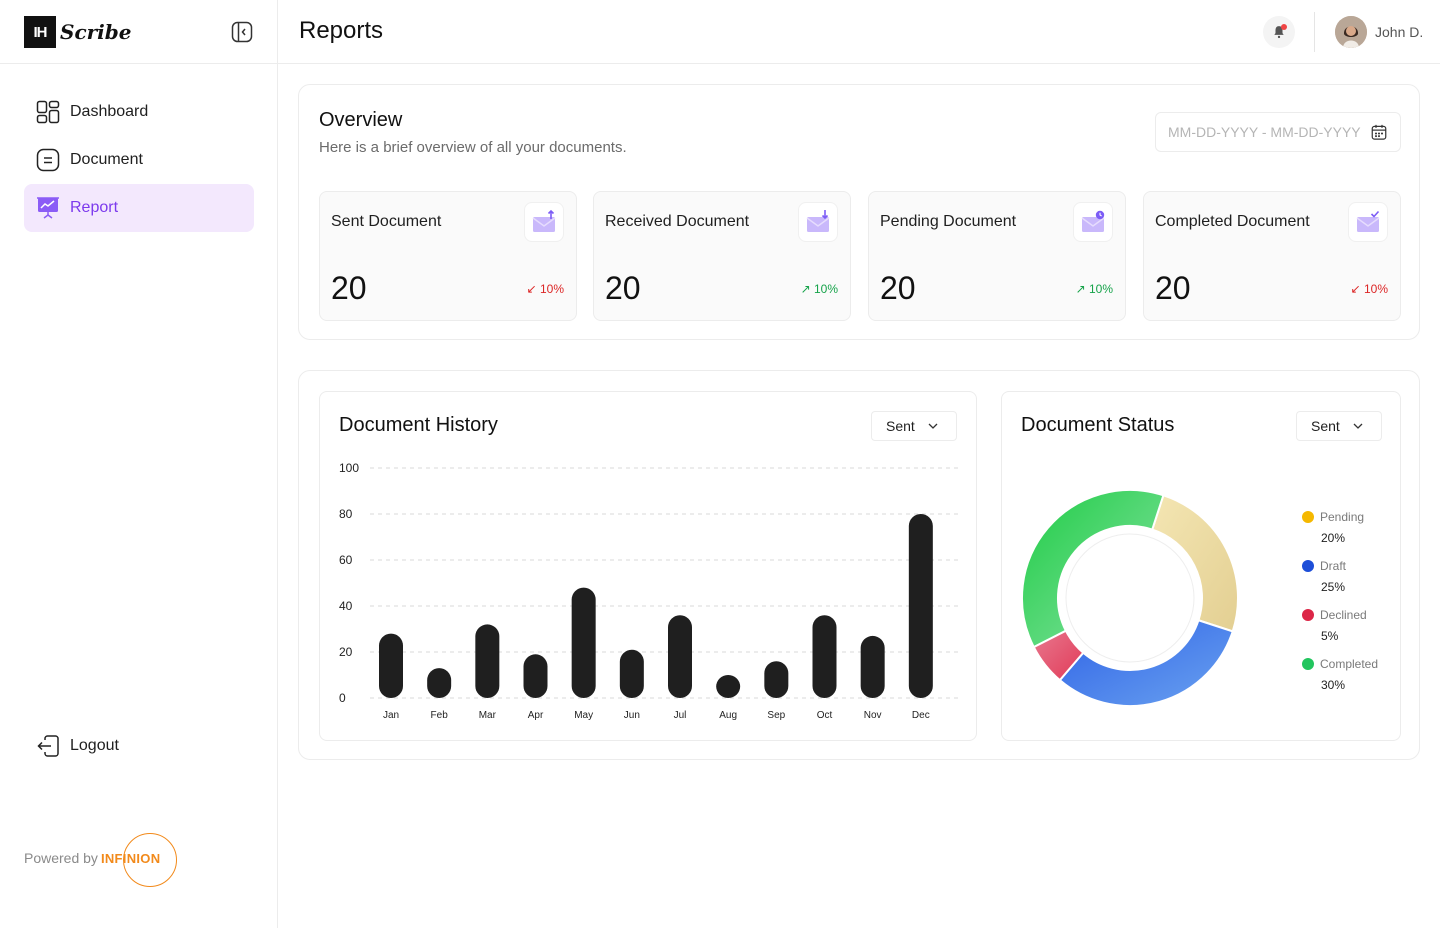 The width and height of the screenshot is (1440, 928). I want to click on calendar-icon, so click(1379, 132).